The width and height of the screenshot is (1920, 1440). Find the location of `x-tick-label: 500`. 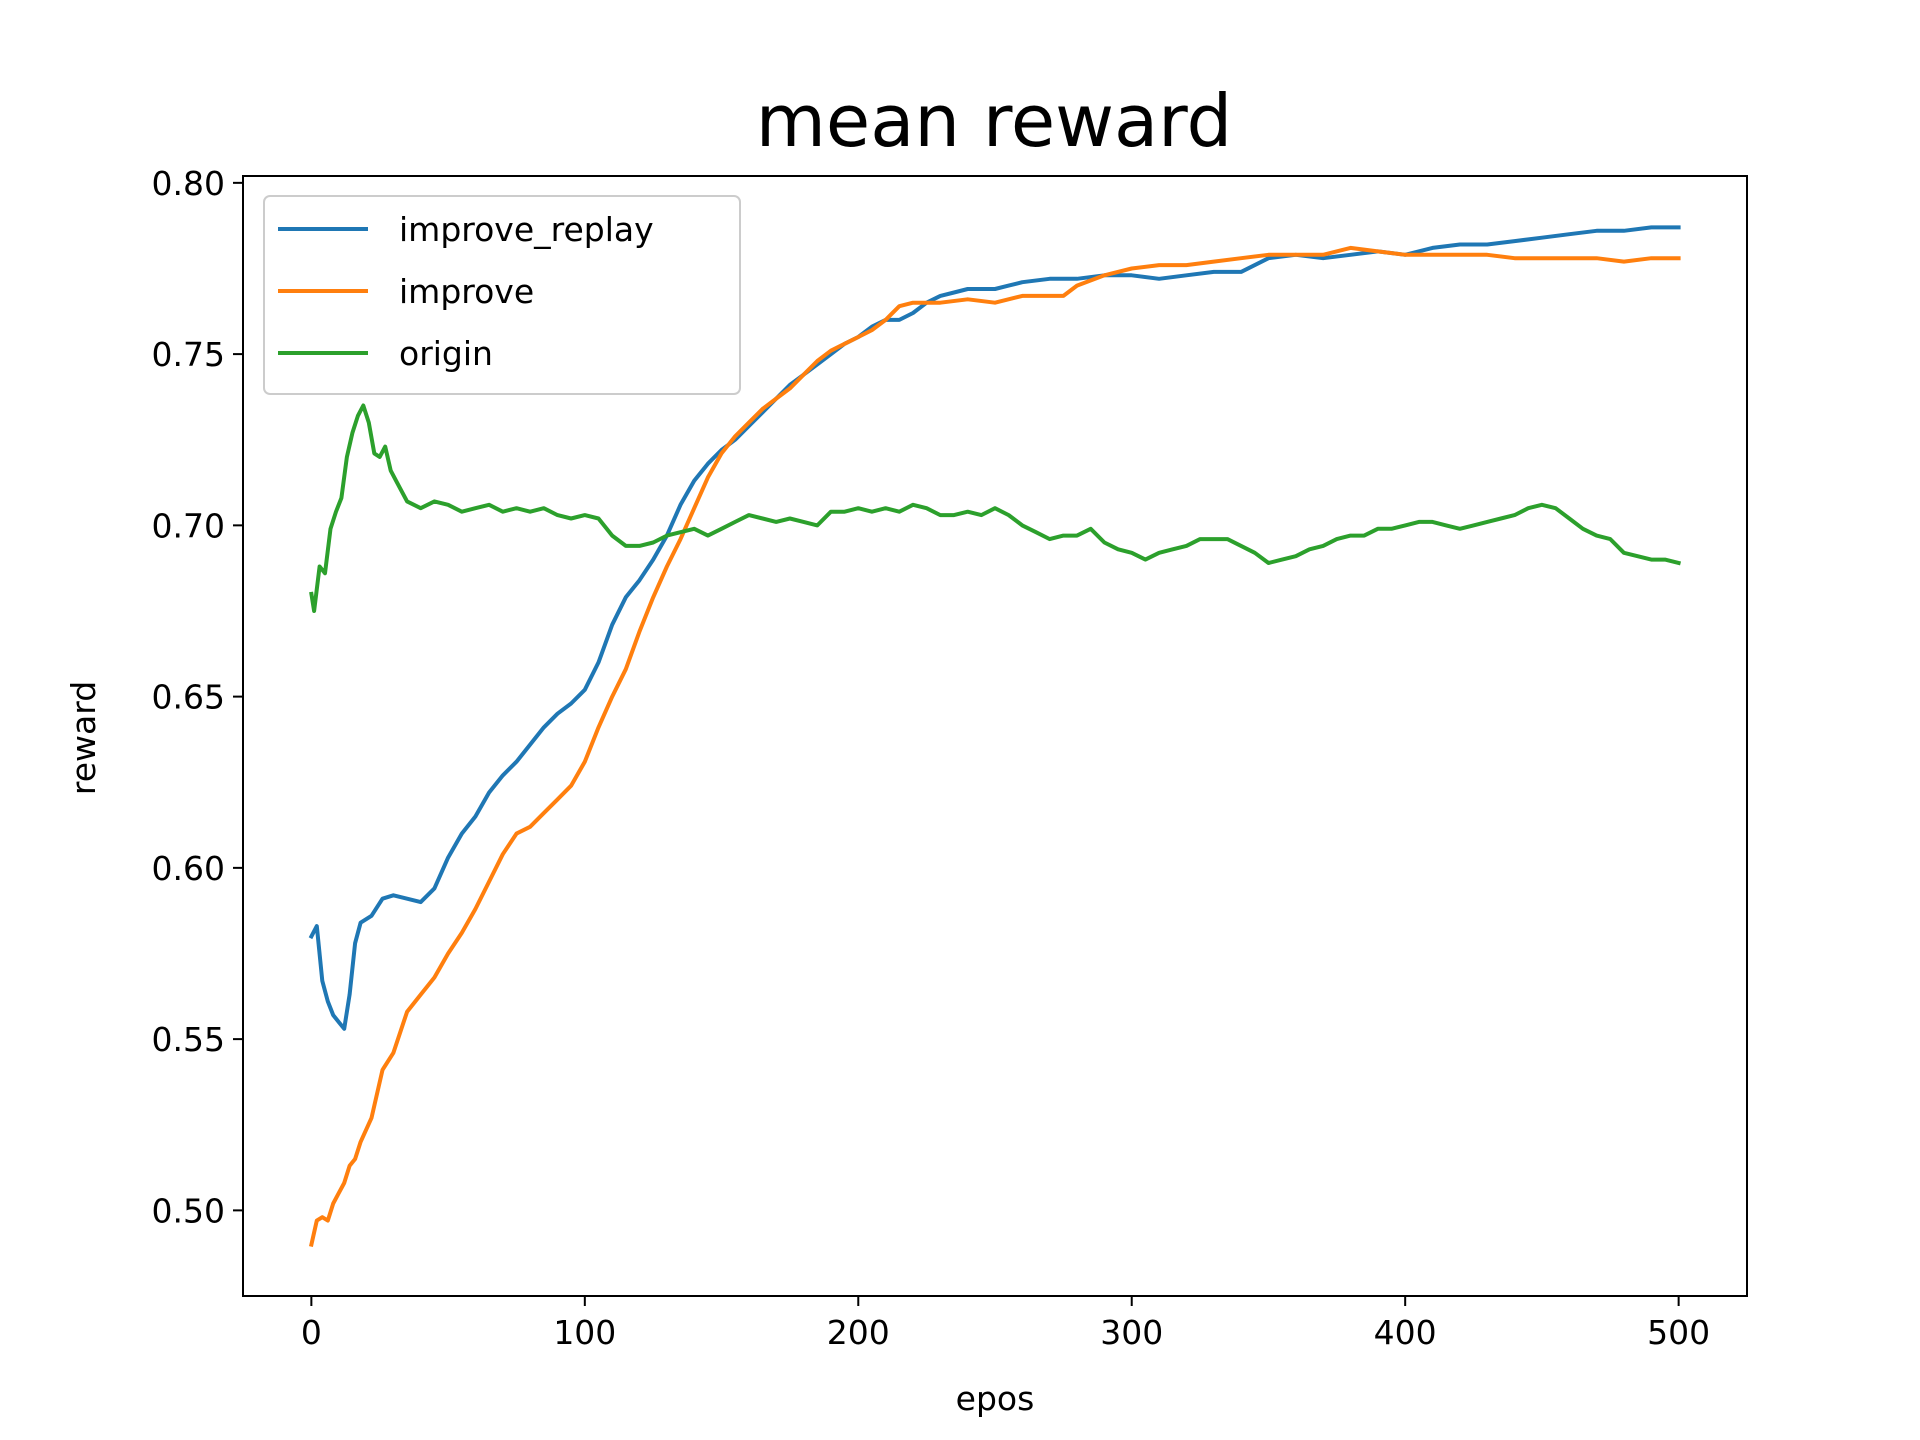

x-tick-label: 500 is located at coordinates (1678, 1332).